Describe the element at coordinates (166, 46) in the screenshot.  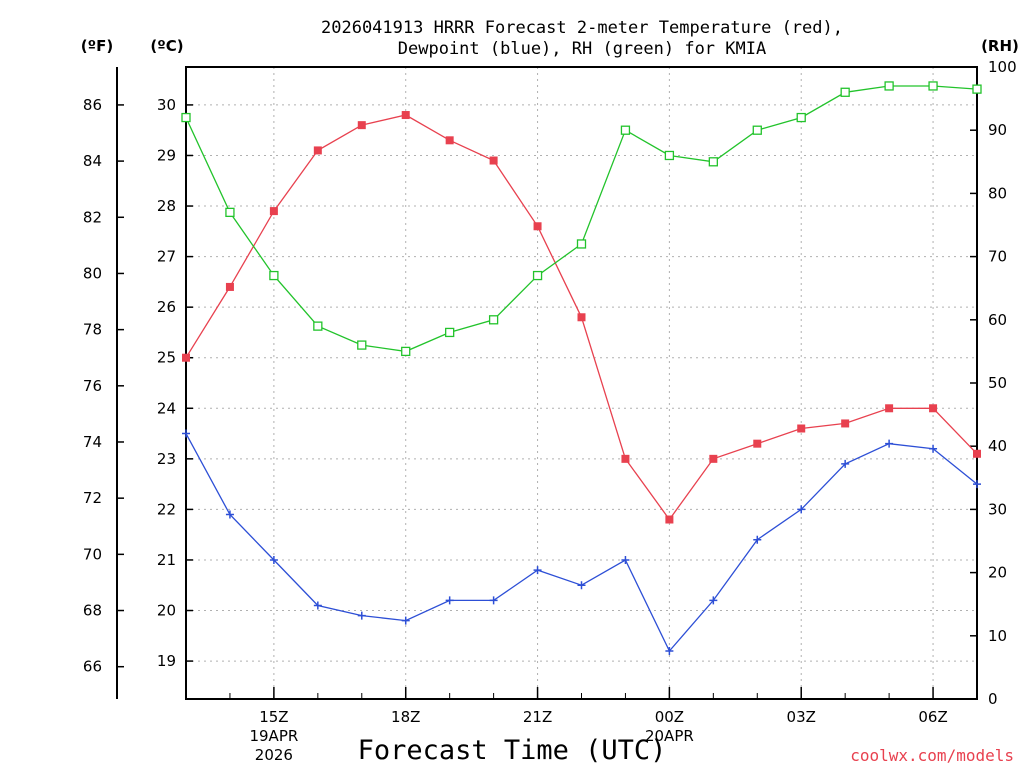
I see `celsius-axis-unit: (ºC)` at that location.